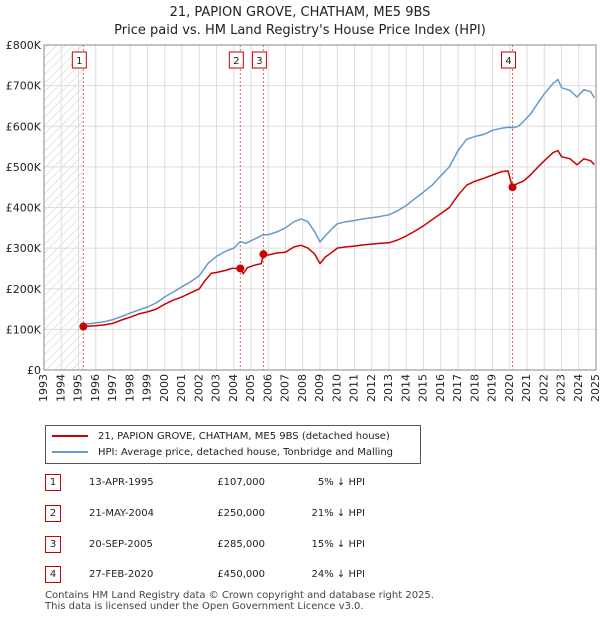 The height and width of the screenshot is (620, 600). I want to click on x-tick-label: 1998, so click(129, 388).